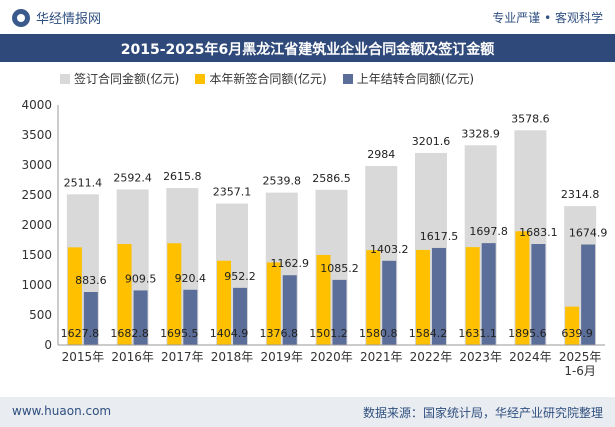 Image resolution: width=615 pixels, height=427 pixels. I want to click on y-tick-label: 1000, so click(36, 285).